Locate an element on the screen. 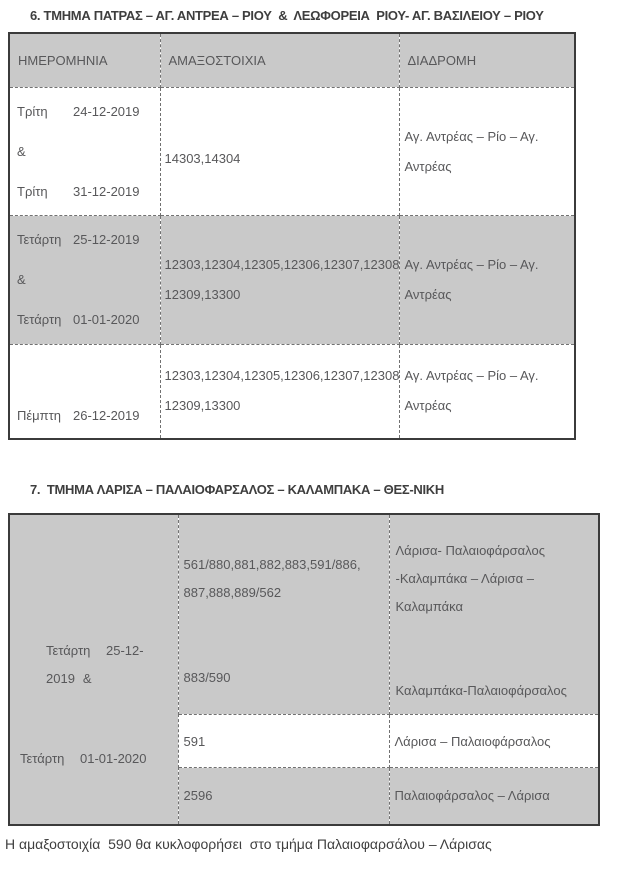  table2-row-591: 591 Λάρισα – Παλαιοφάρσαλος is located at coordinates (304, 741).